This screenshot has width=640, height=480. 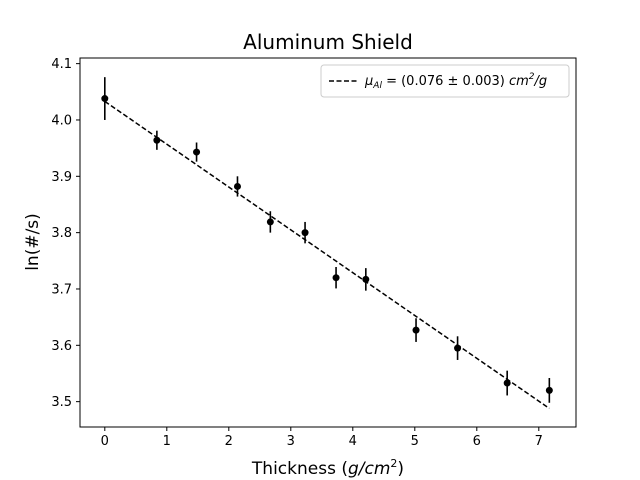 What do you see at coordinates (33, 242) in the screenshot?
I see `y-axis-label: ln(#/s)` at bounding box center [33, 242].